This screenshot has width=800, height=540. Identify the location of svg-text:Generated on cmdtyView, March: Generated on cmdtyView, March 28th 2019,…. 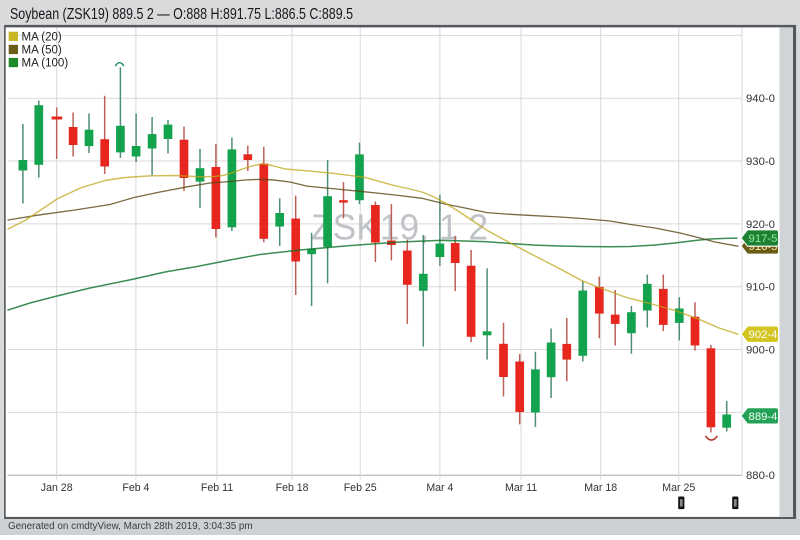
(130, 526).